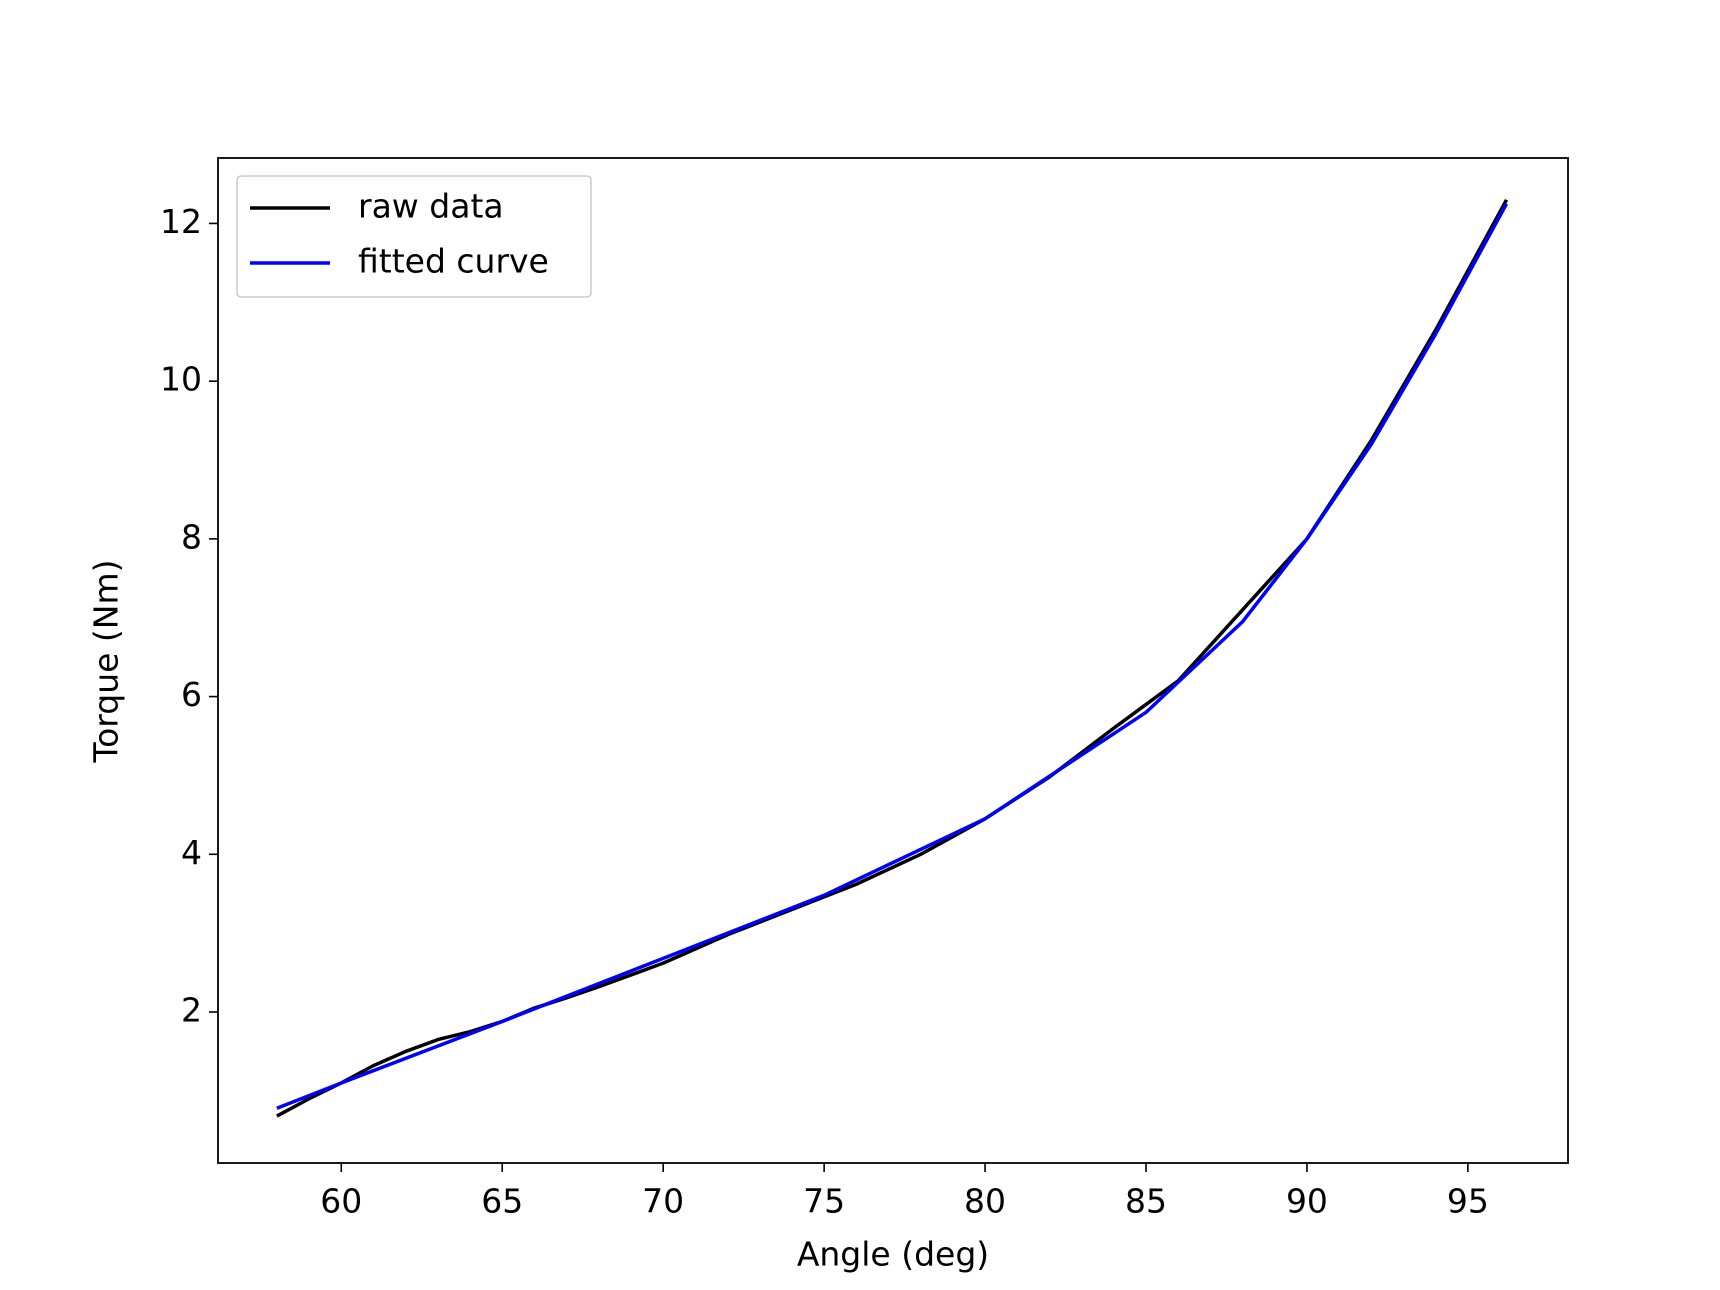 Image resolution: width=1720 pixels, height=1290 pixels. I want to click on legend-label: raw data, so click(431, 206).